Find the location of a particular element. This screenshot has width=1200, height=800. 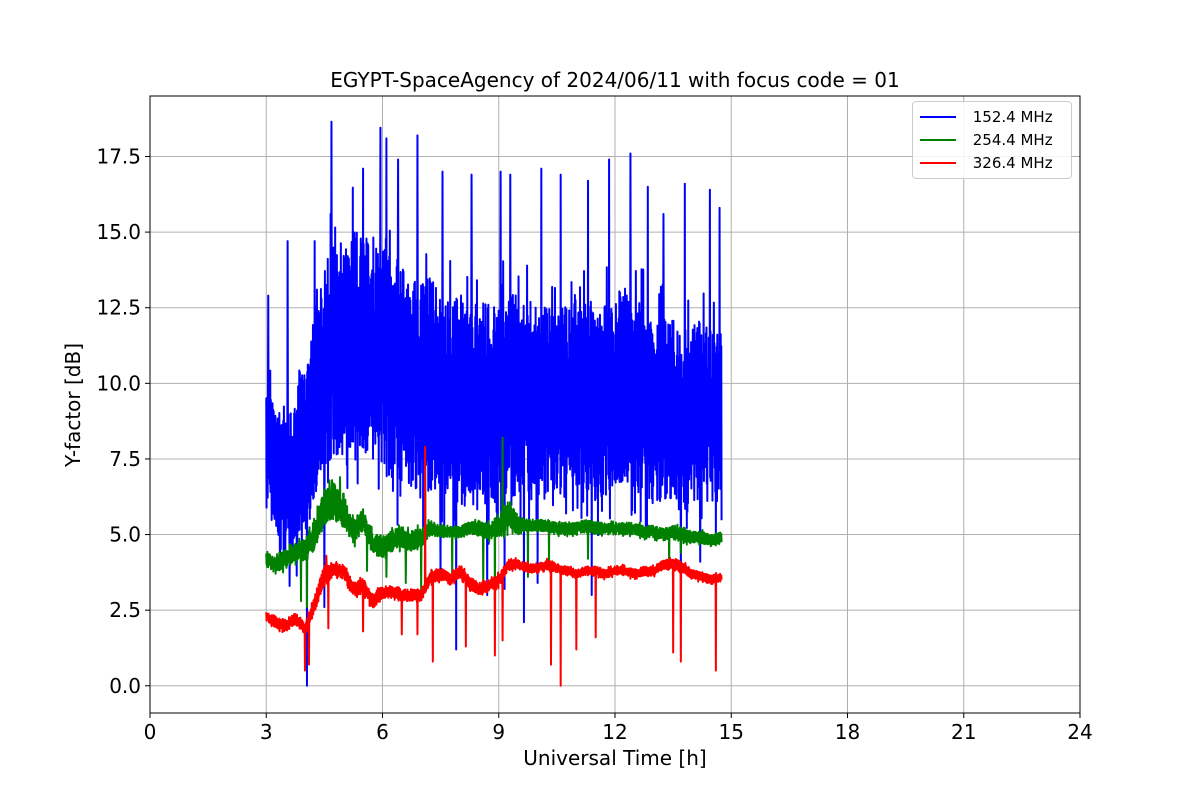

x-tick-label: 6 is located at coordinates (382, 732).